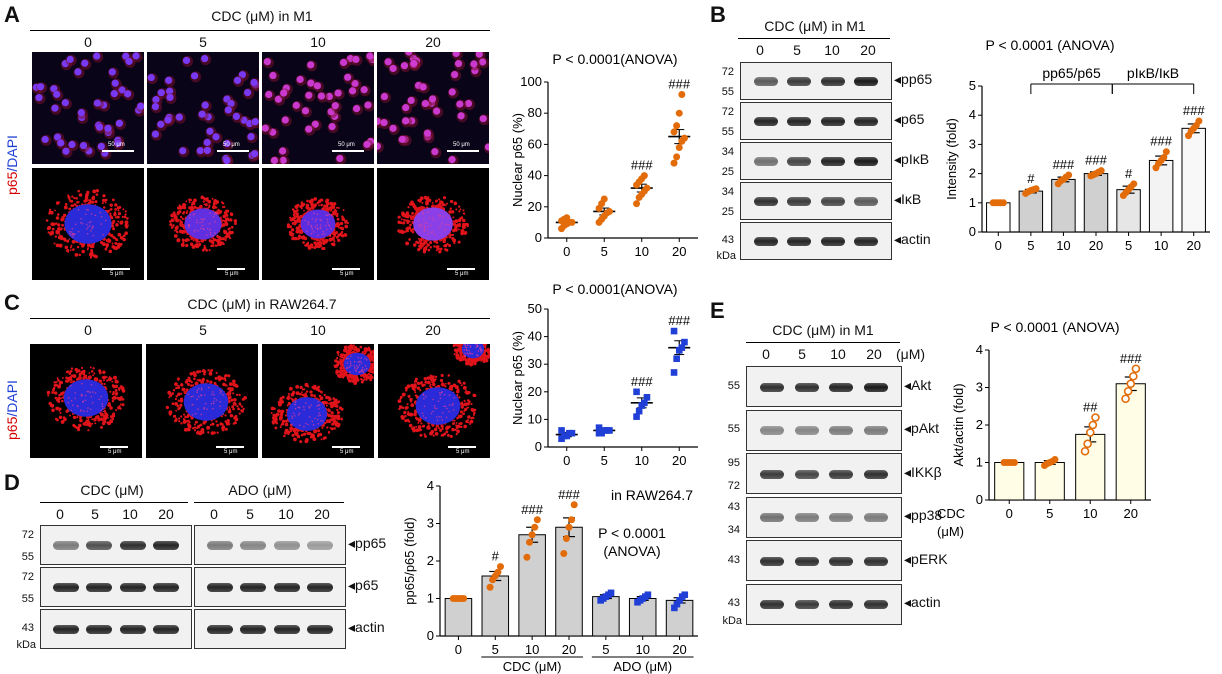 The width and height of the screenshot is (1222, 674). I want to click on dose-label: 10, so click(832, 50).